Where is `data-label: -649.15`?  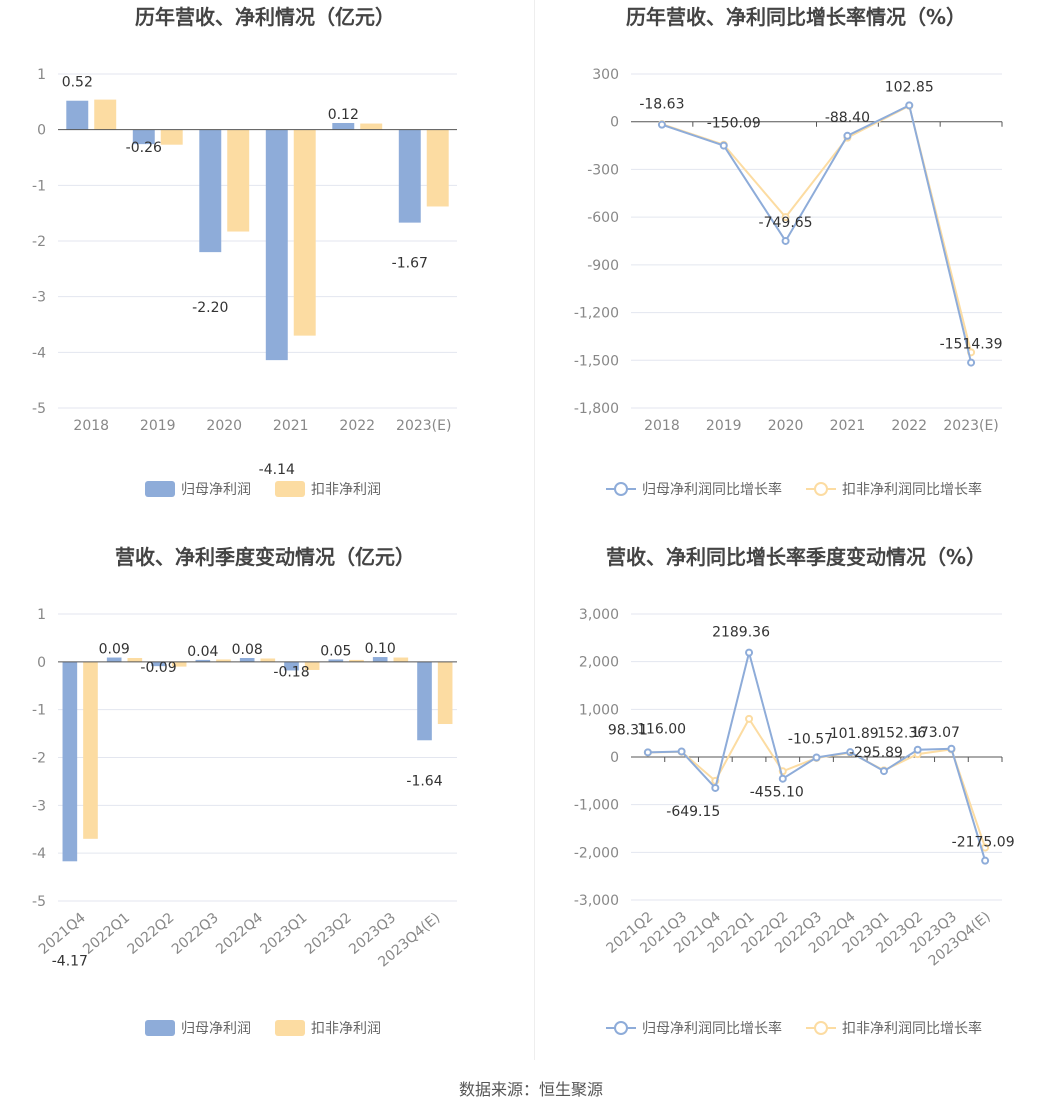 data-label: -649.15 is located at coordinates (693, 812).